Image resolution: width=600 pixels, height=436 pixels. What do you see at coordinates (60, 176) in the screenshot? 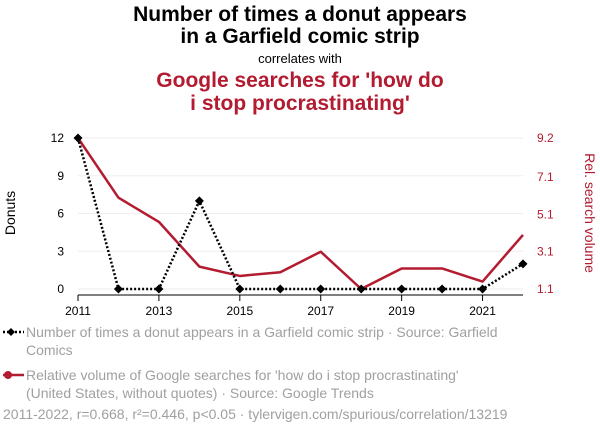
I see `left-tick-label: 9` at bounding box center [60, 176].